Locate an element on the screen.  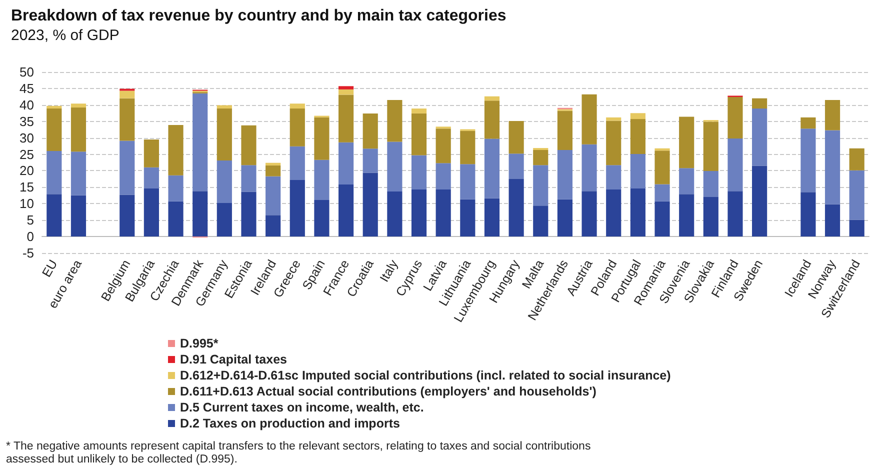
y-tick-label: 50 is located at coordinates (27, 72).